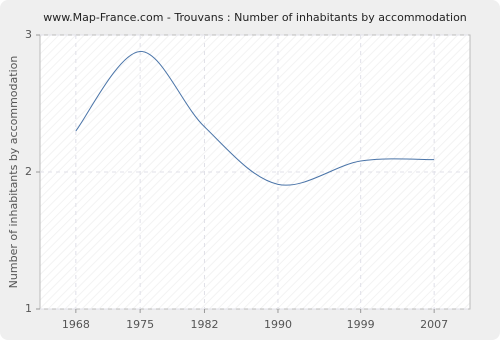 The width and height of the screenshot is (500, 340). I want to click on x-tick-label: 1982, so click(204, 324).